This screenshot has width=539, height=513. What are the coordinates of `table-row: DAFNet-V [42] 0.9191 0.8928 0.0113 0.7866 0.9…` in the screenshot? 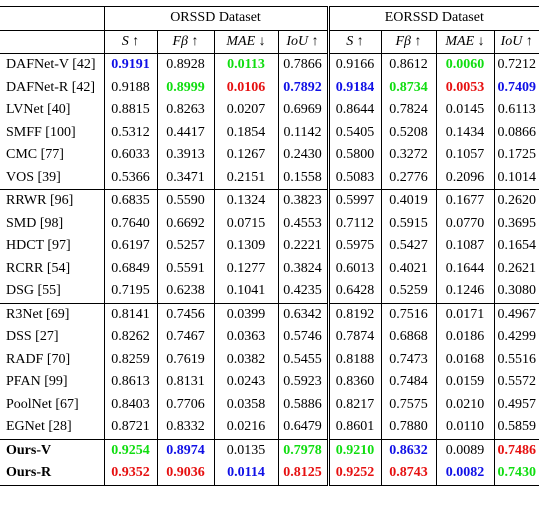 It's located at (269, 65).